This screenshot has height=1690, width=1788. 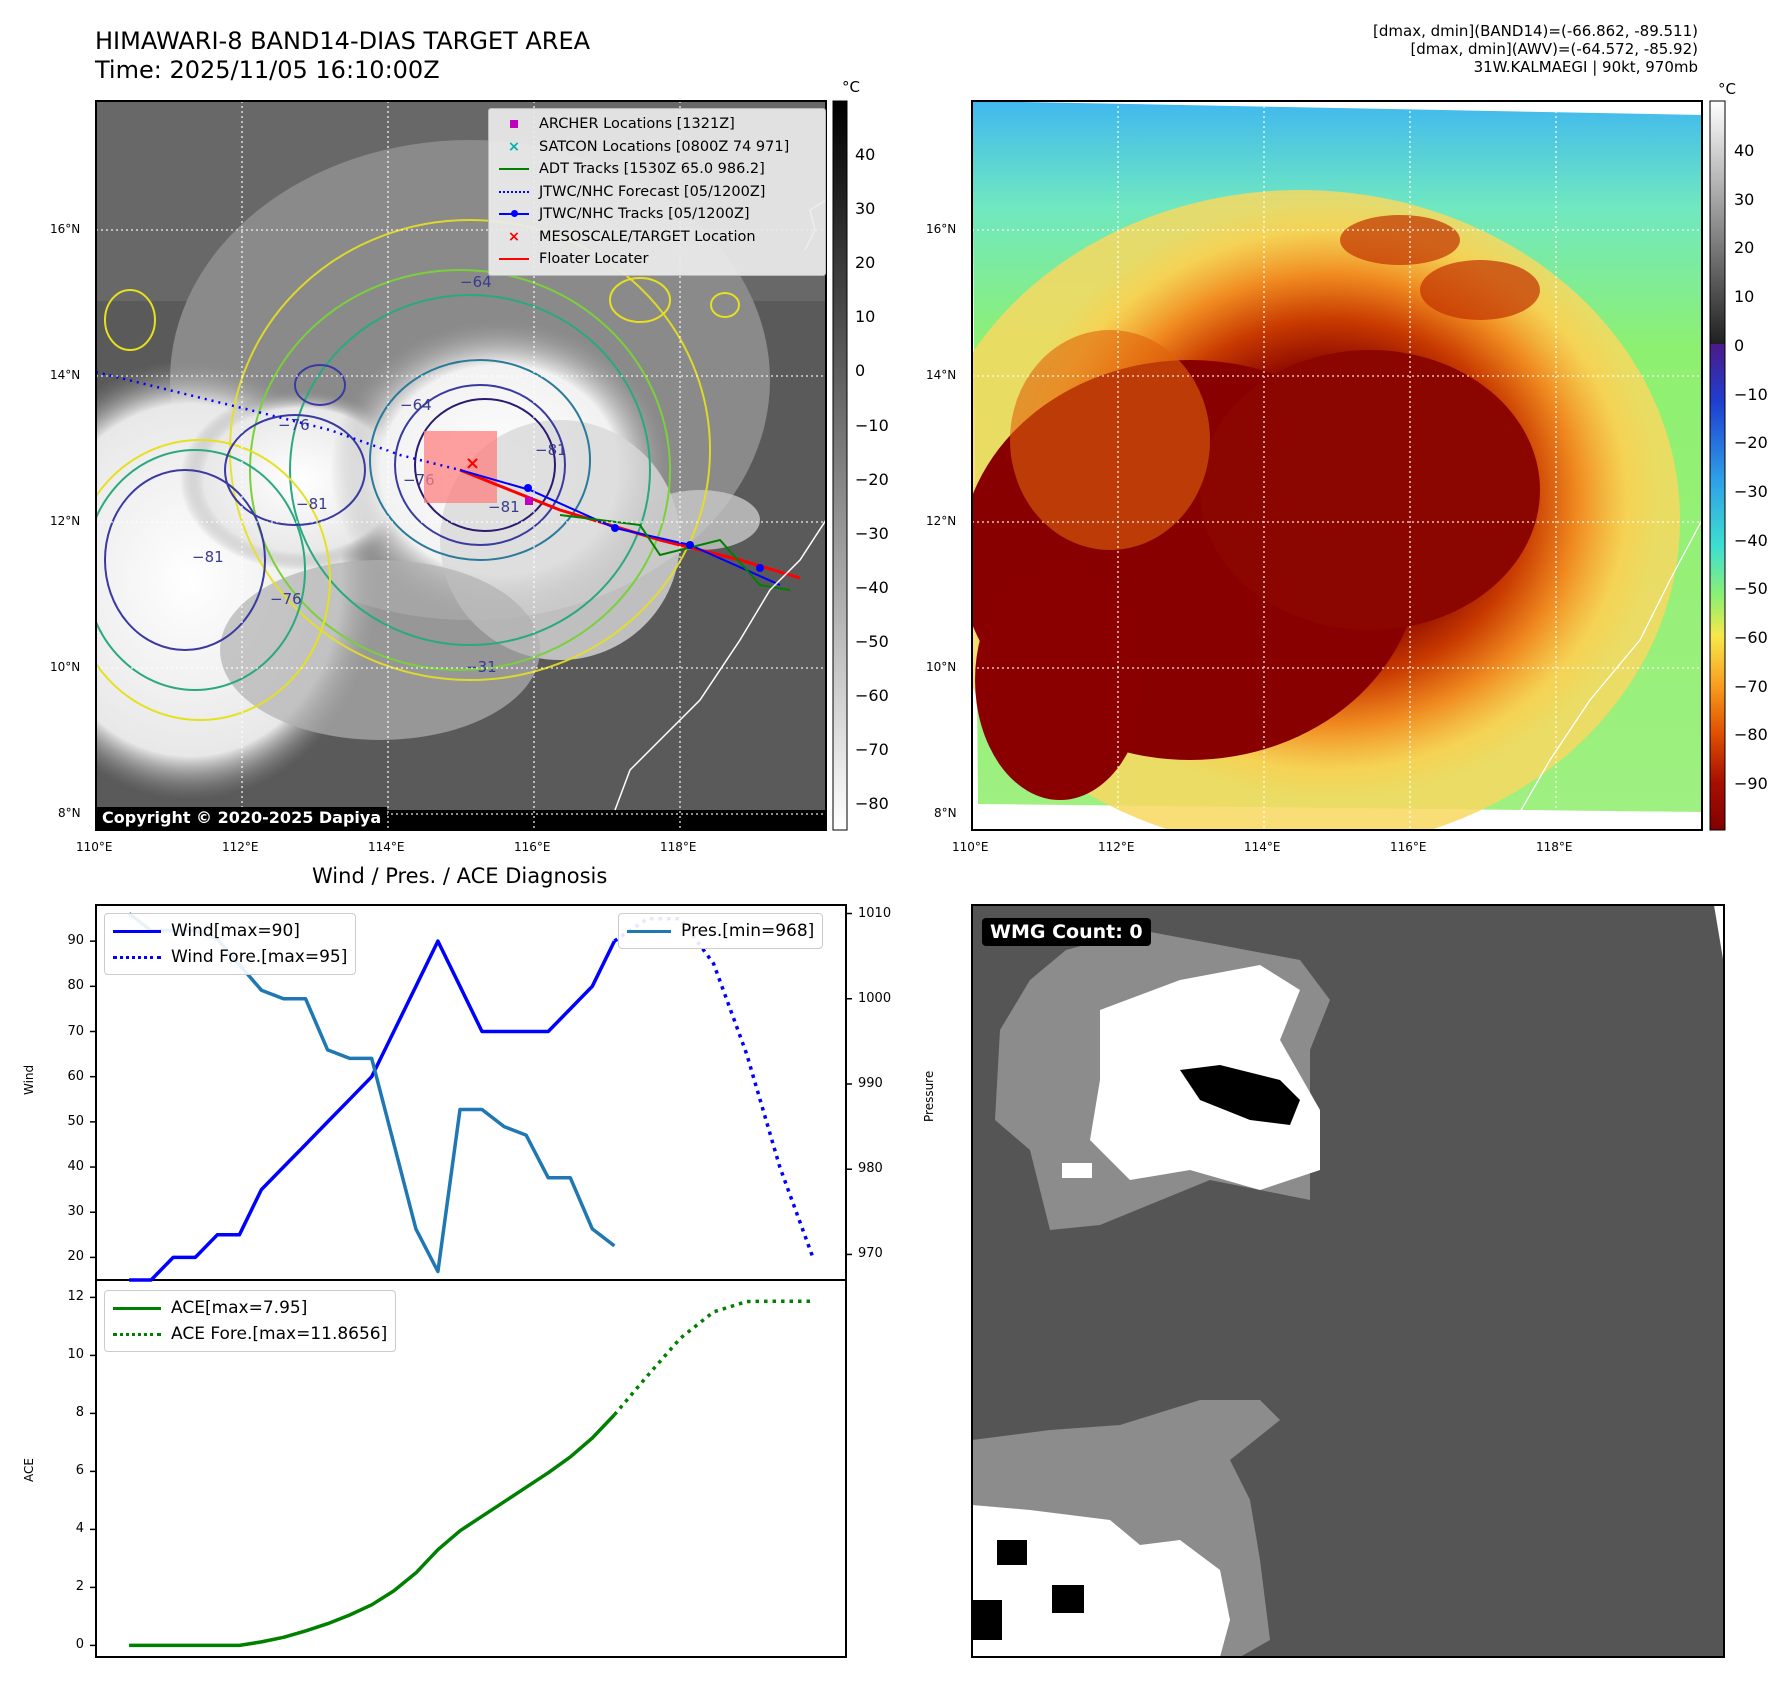 I want to click on y-tick-label: 90, so click(x=75, y=941).